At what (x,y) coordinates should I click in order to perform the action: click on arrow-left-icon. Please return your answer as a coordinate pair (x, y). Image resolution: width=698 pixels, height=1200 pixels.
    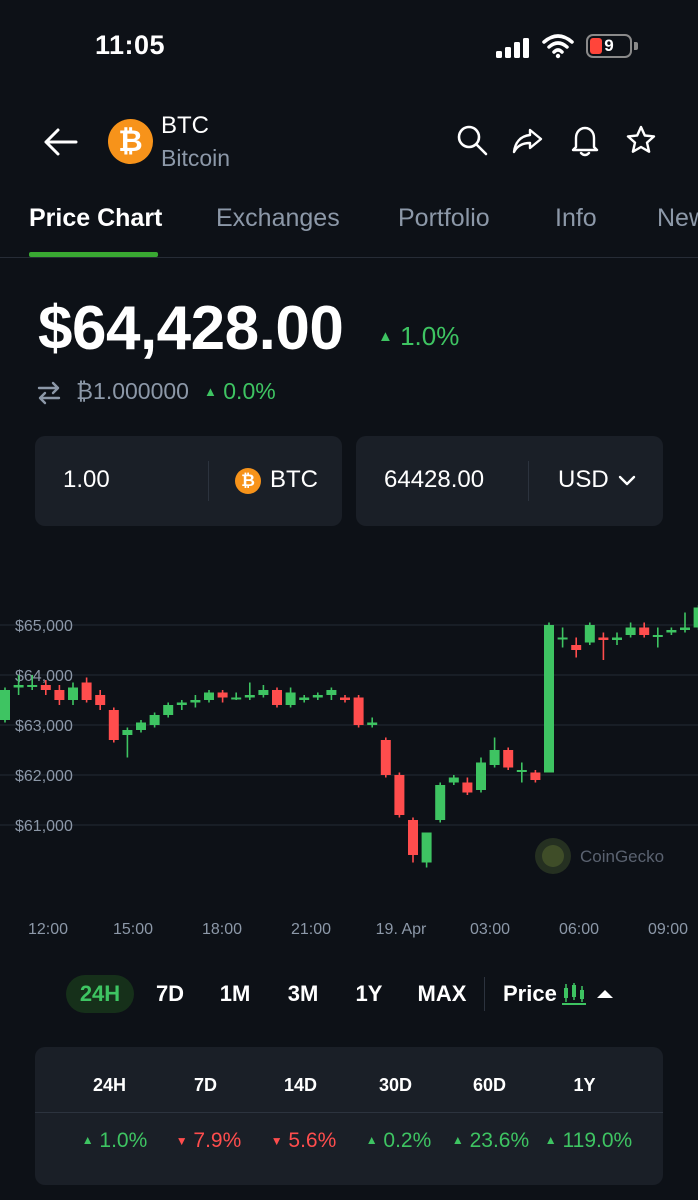
    Looking at the image, I should click on (61, 142).